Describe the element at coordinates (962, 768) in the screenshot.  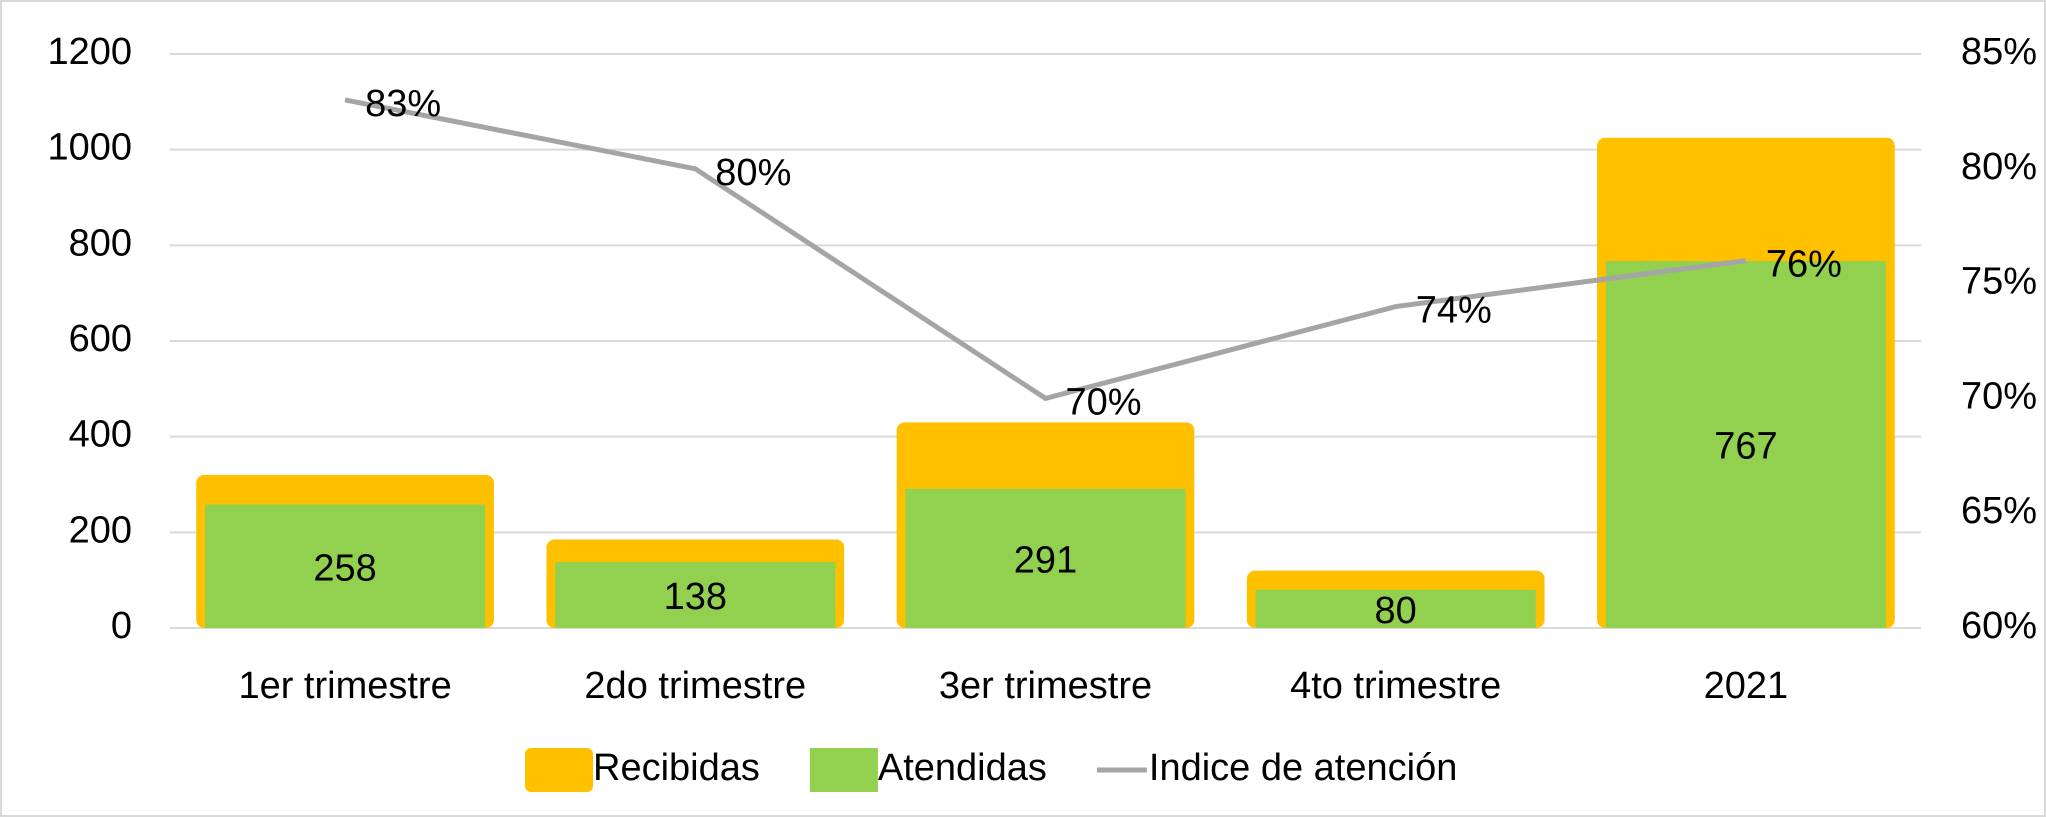
I see `legend-label: Atendidas` at that location.